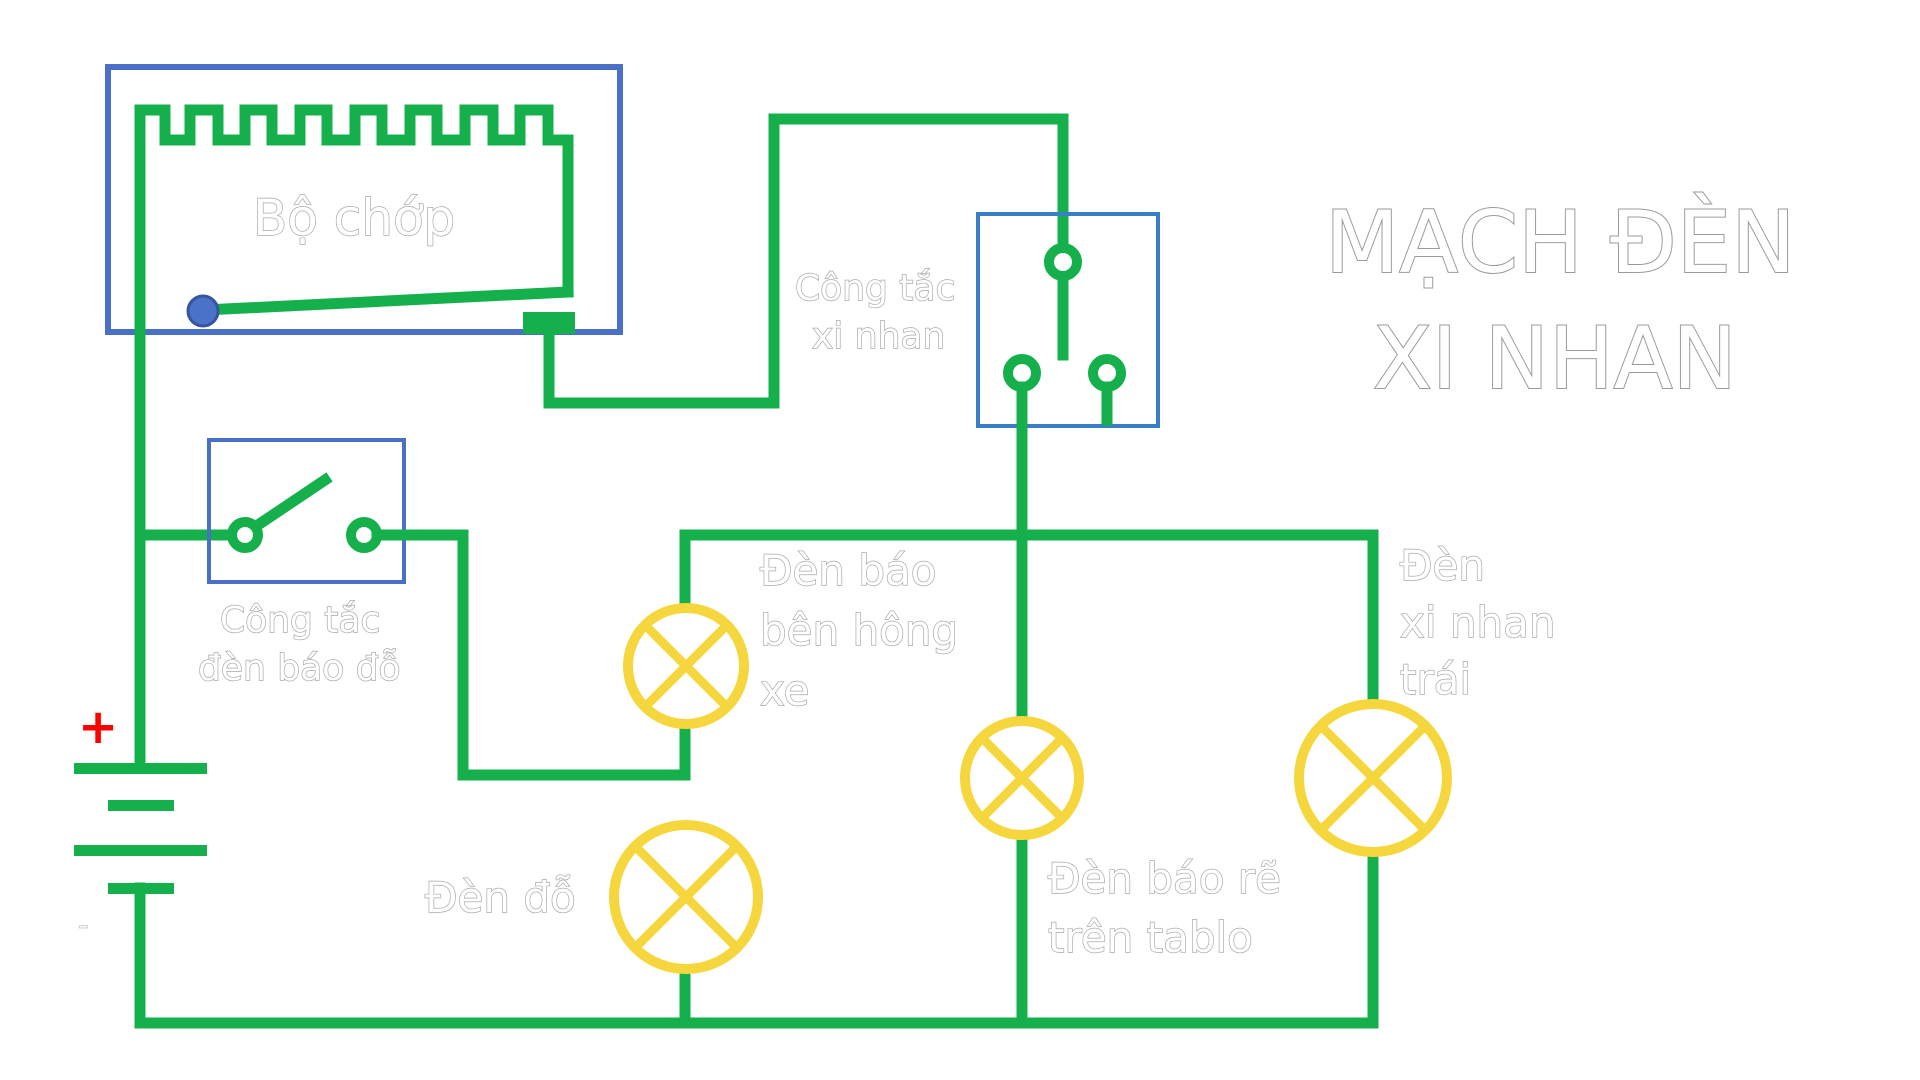 The image size is (1920, 1080). I want to click on turn-switch-box, so click(1068, 320).